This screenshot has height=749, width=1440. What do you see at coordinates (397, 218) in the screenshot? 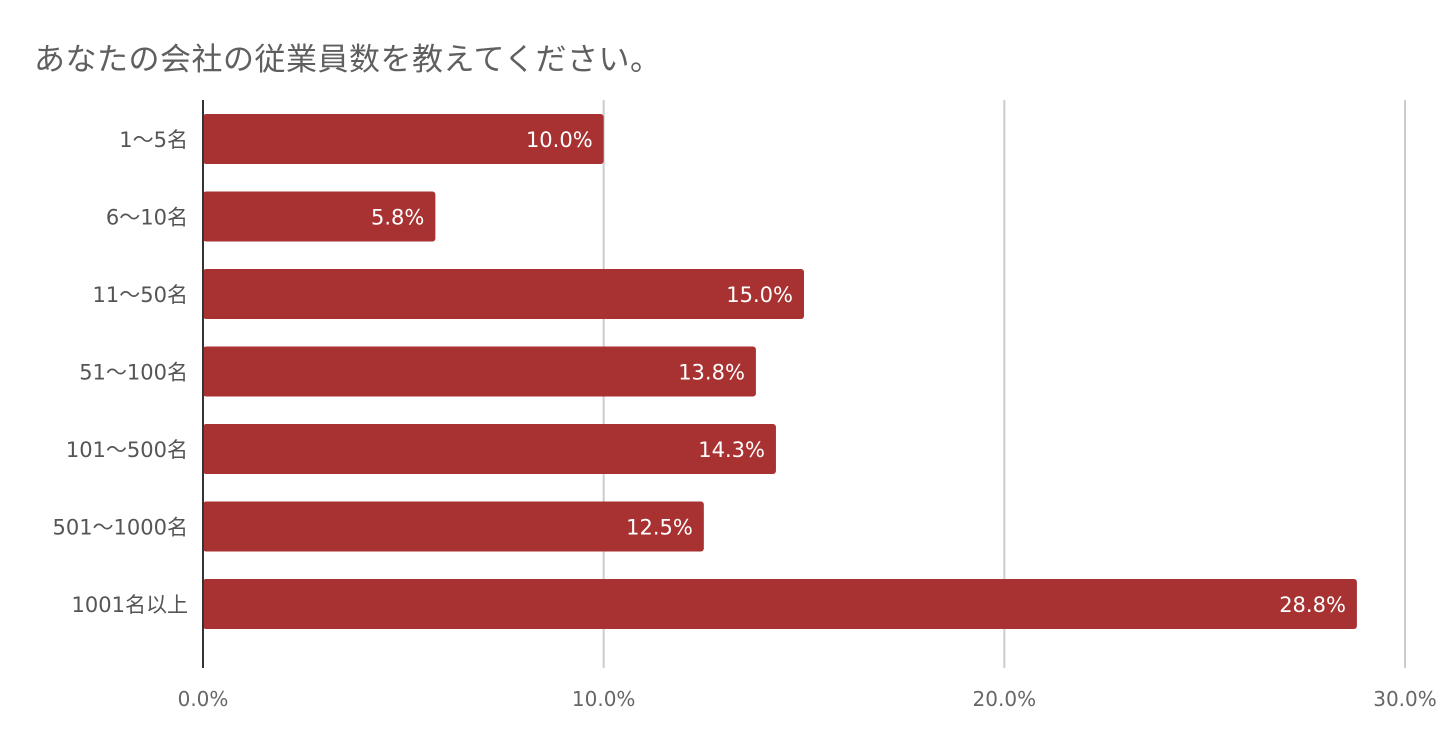
I see `data-label: 5.8%` at bounding box center [397, 218].